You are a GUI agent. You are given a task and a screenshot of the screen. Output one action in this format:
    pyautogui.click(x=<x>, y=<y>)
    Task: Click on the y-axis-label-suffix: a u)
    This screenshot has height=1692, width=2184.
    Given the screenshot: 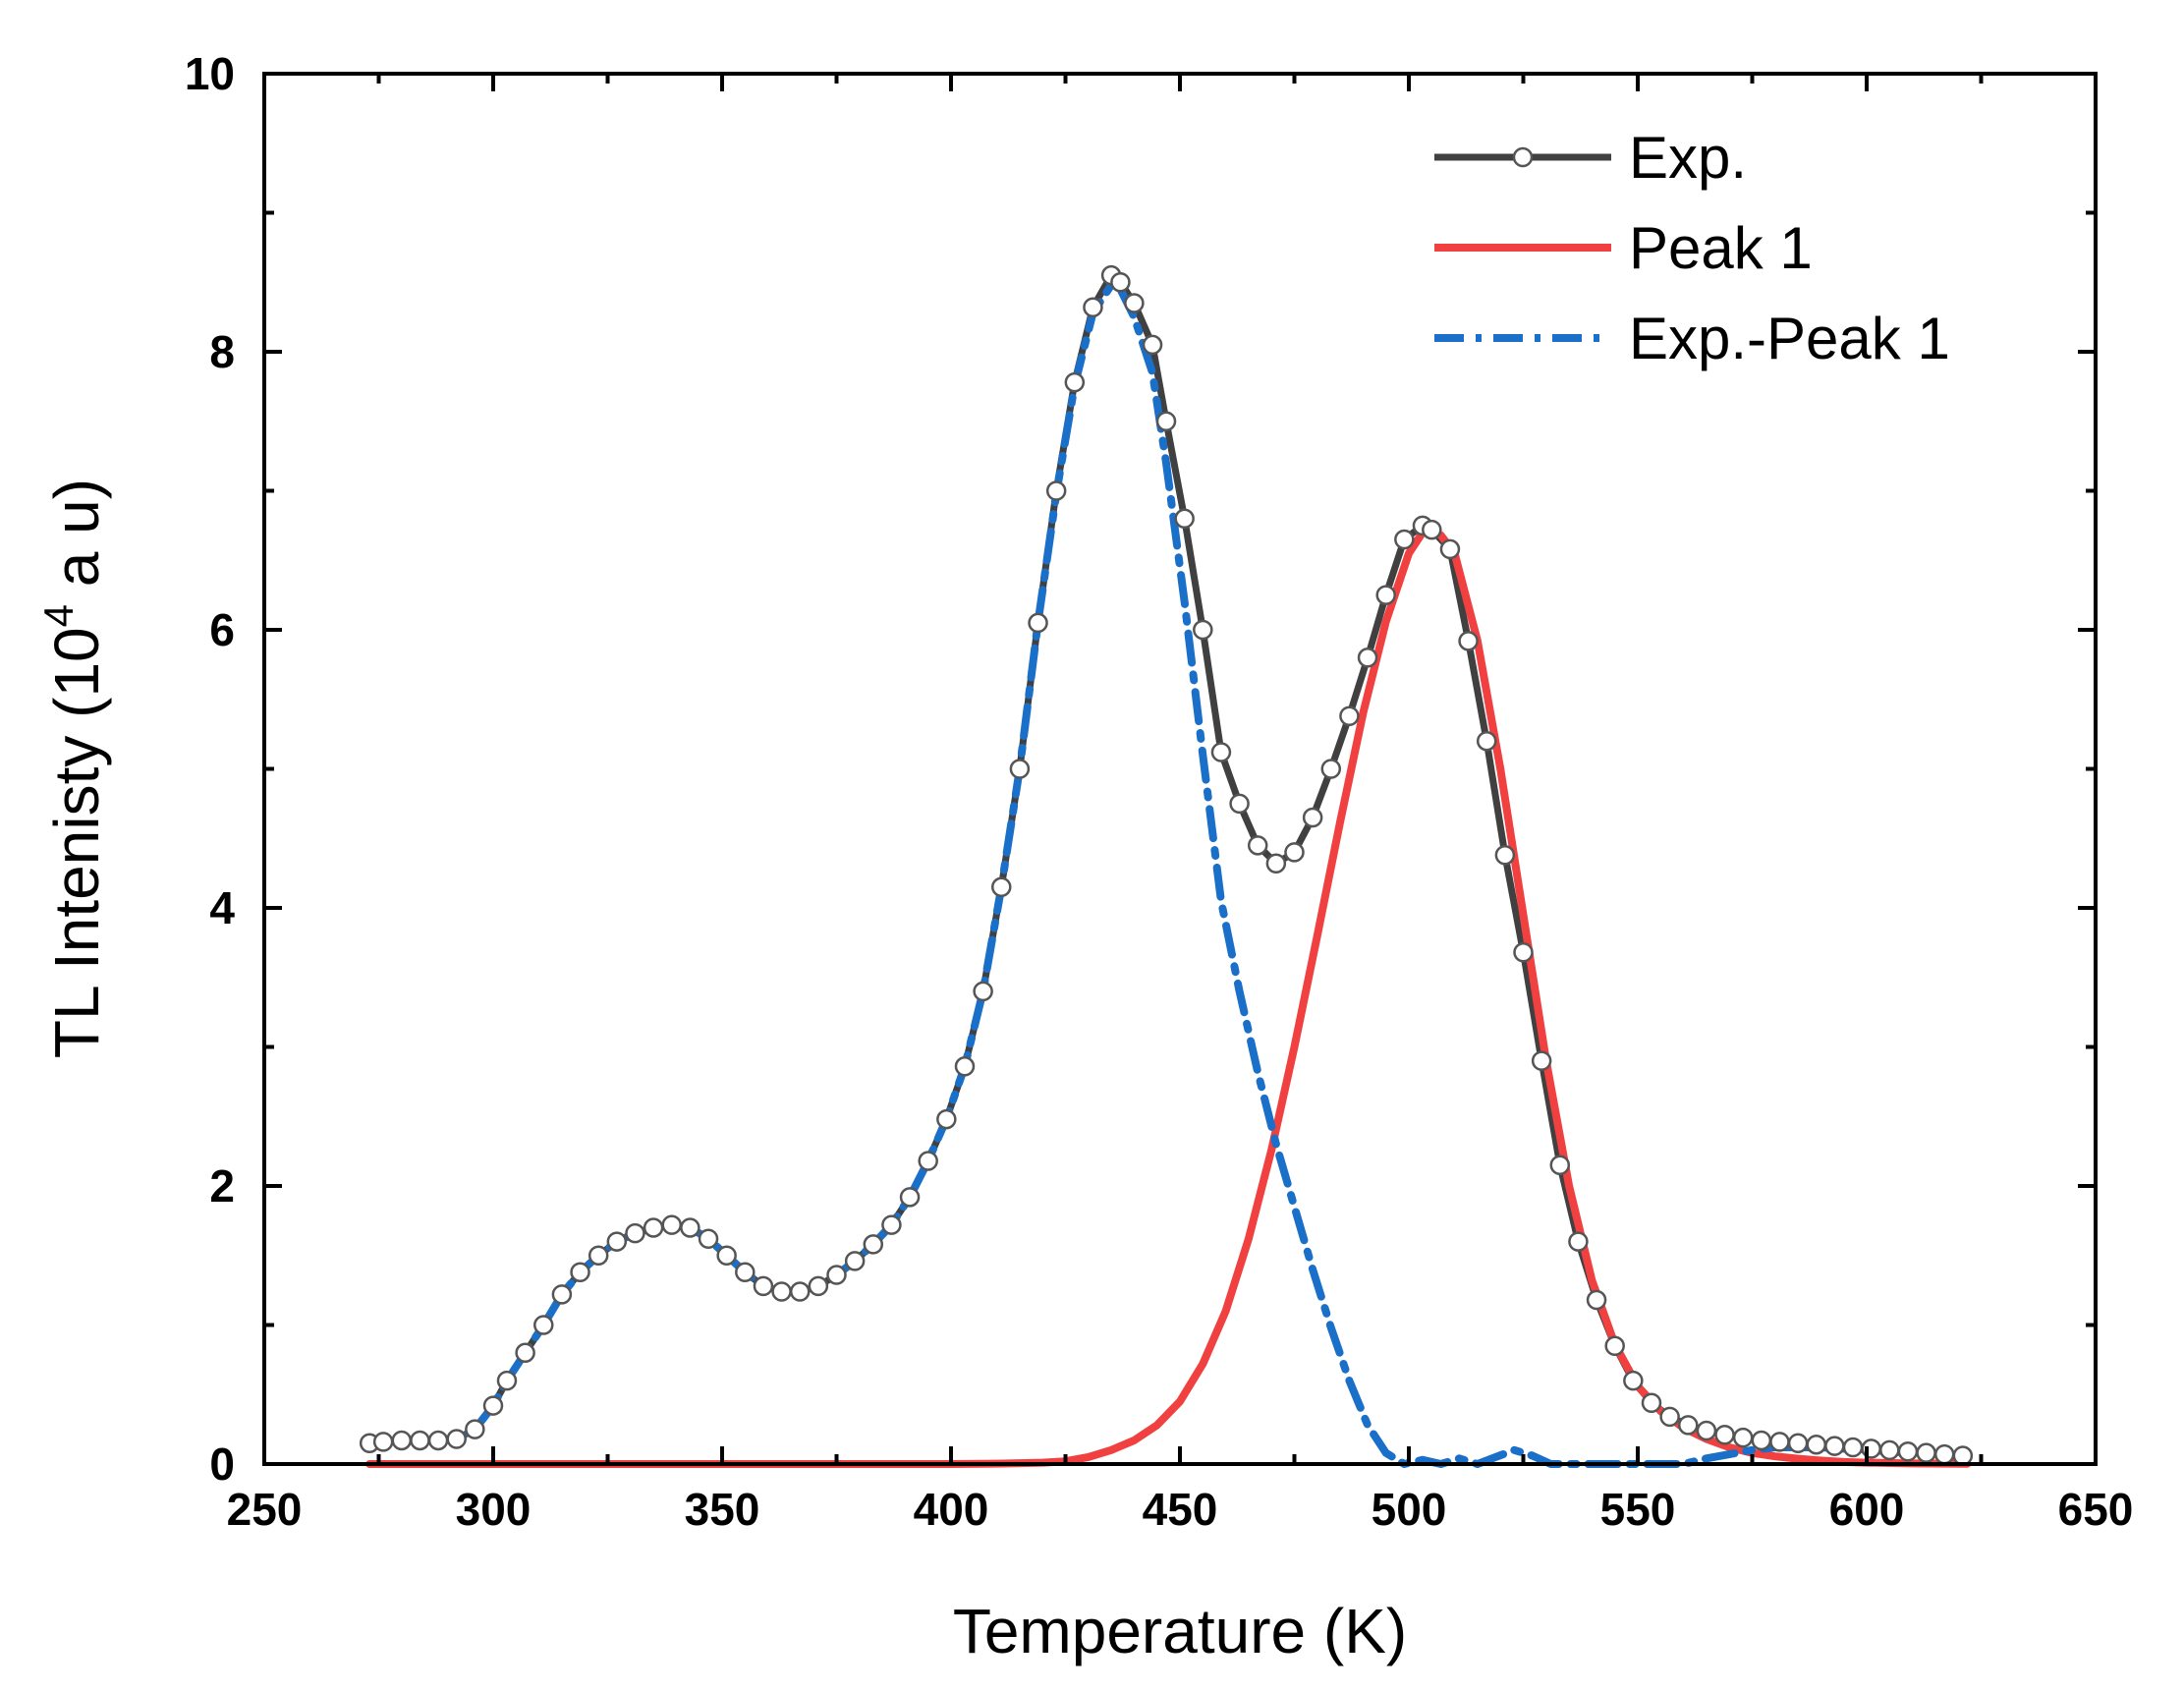 What is the action you would take?
    pyautogui.click(x=76, y=541)
    